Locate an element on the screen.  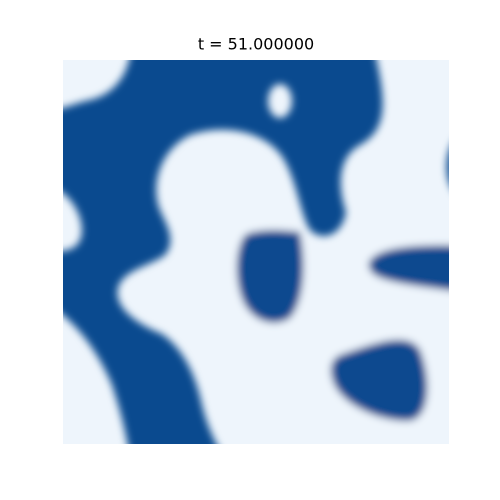
plot-title: t = 51.000000 is located at coordinates (256, 44).